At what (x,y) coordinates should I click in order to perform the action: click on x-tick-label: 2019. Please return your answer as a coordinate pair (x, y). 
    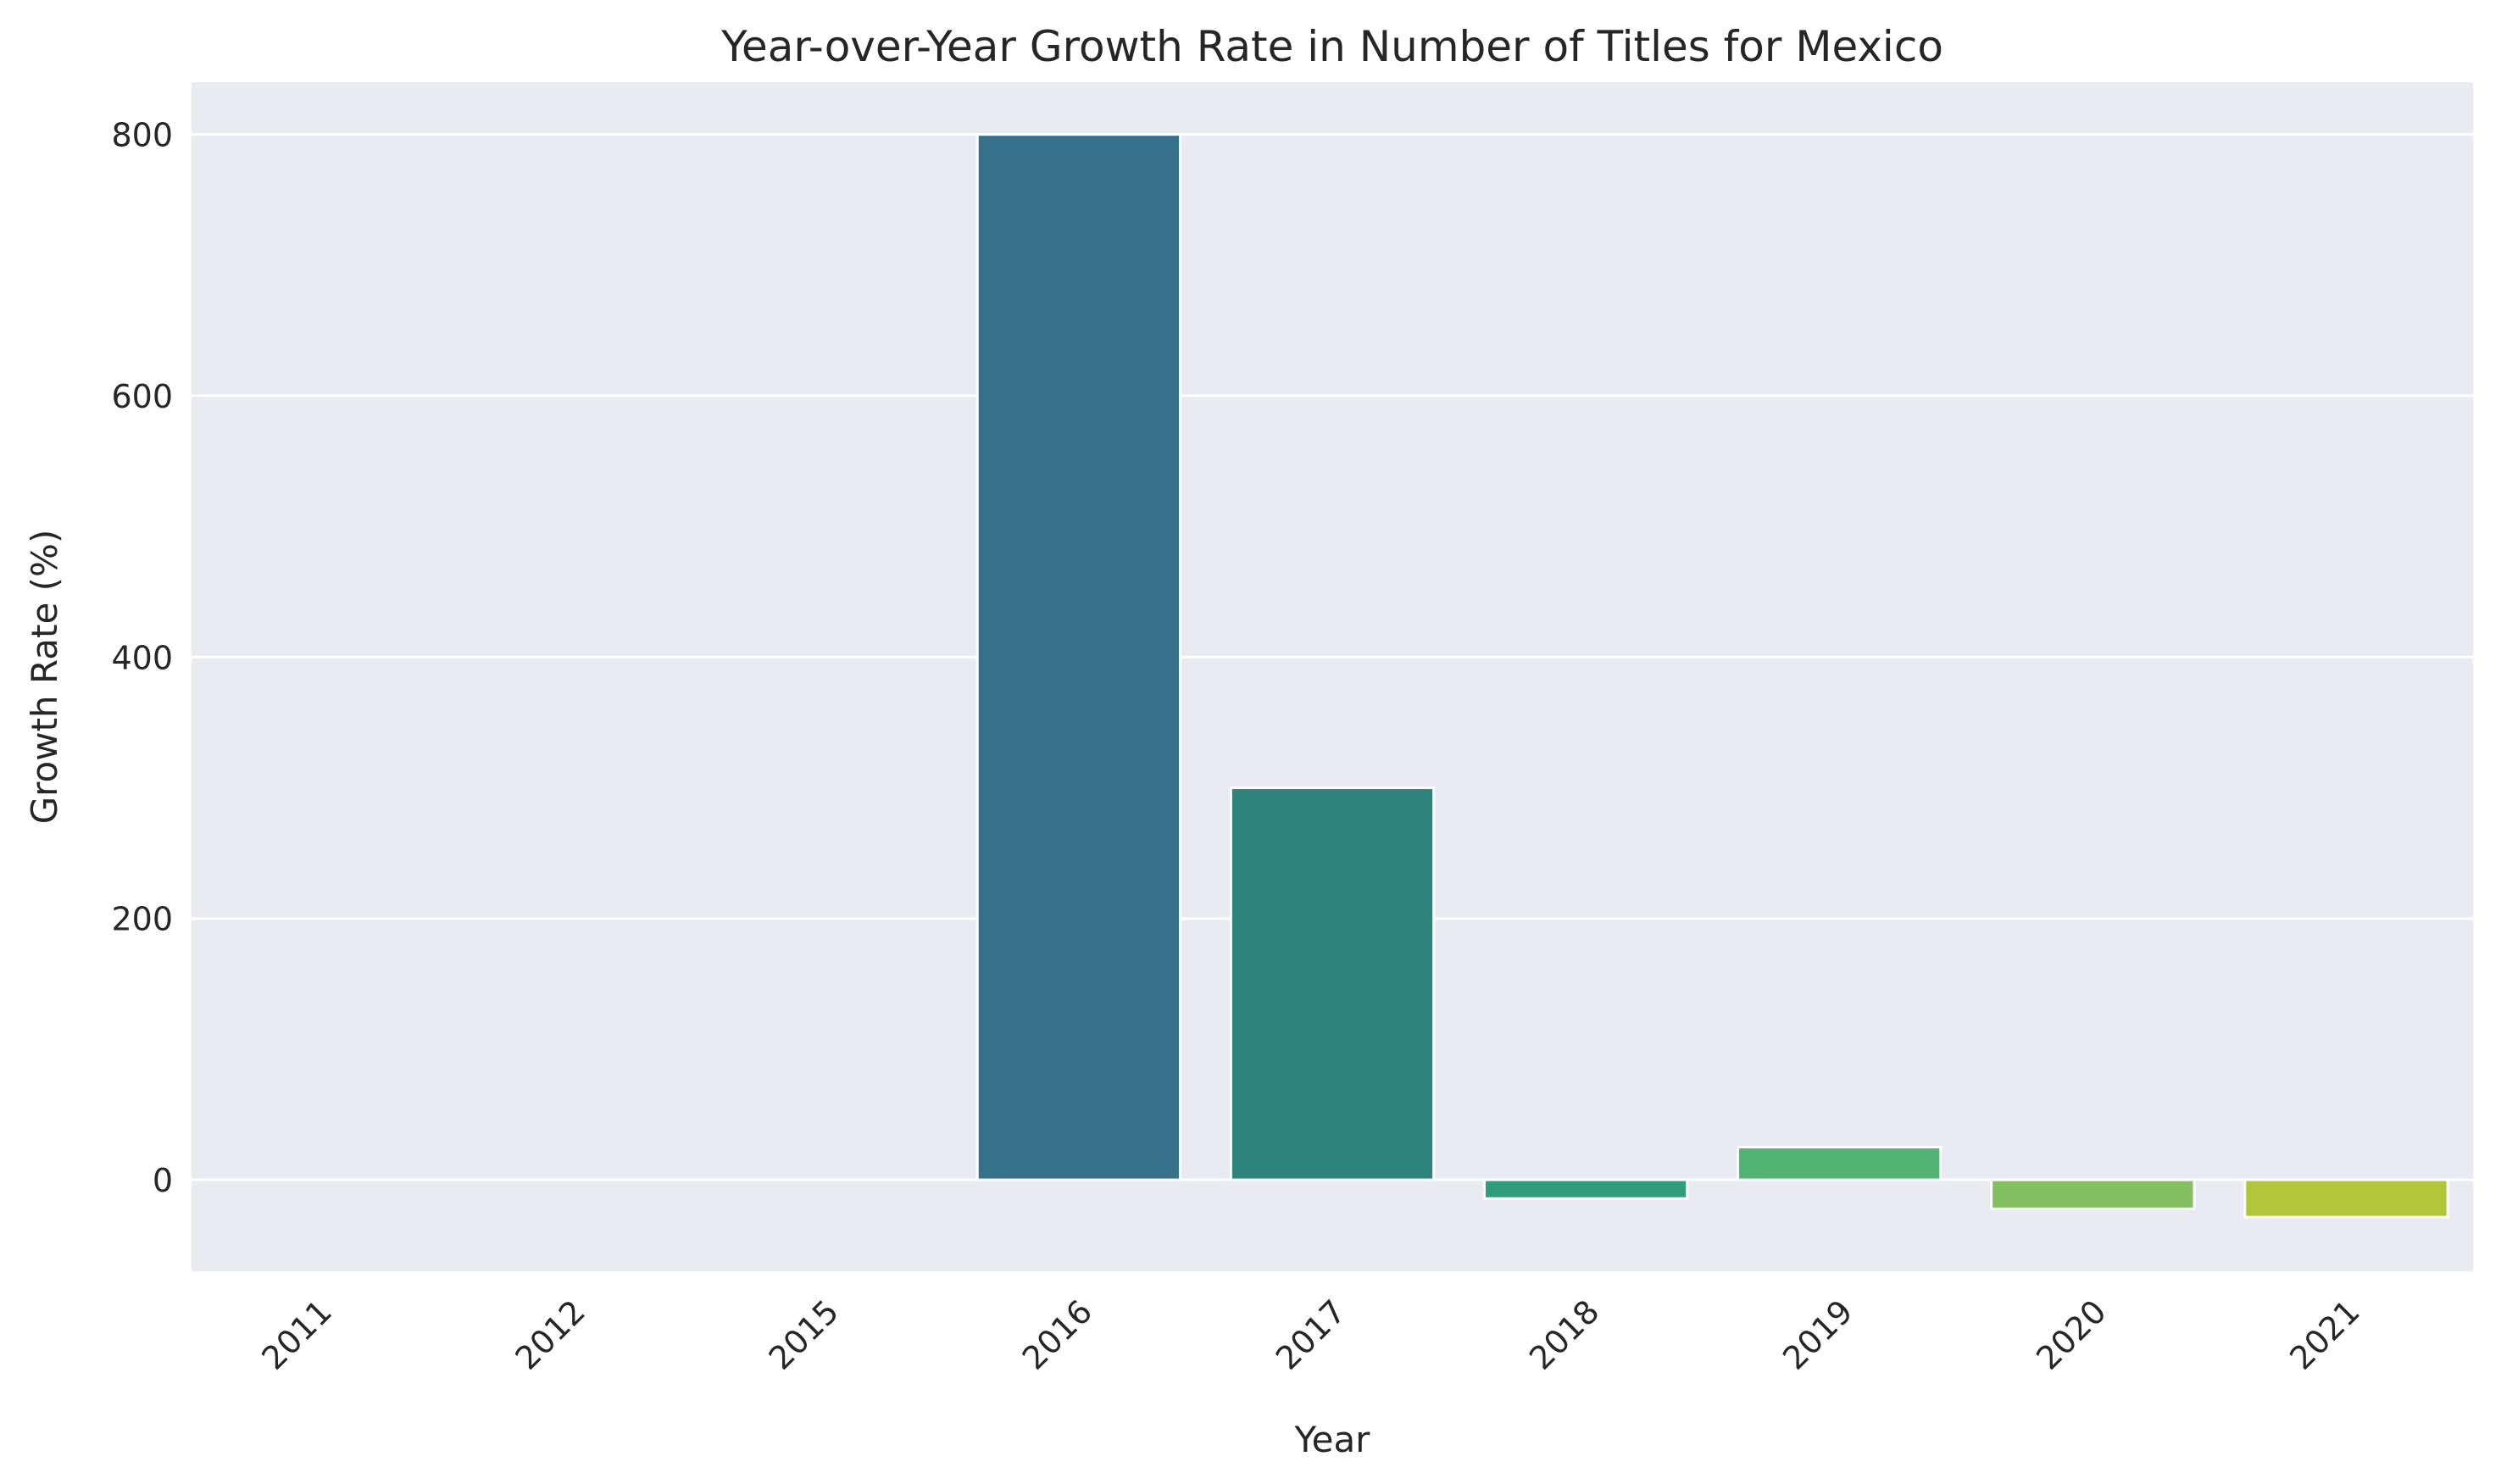
    Looking at the image, I should click on (1818, 1335).